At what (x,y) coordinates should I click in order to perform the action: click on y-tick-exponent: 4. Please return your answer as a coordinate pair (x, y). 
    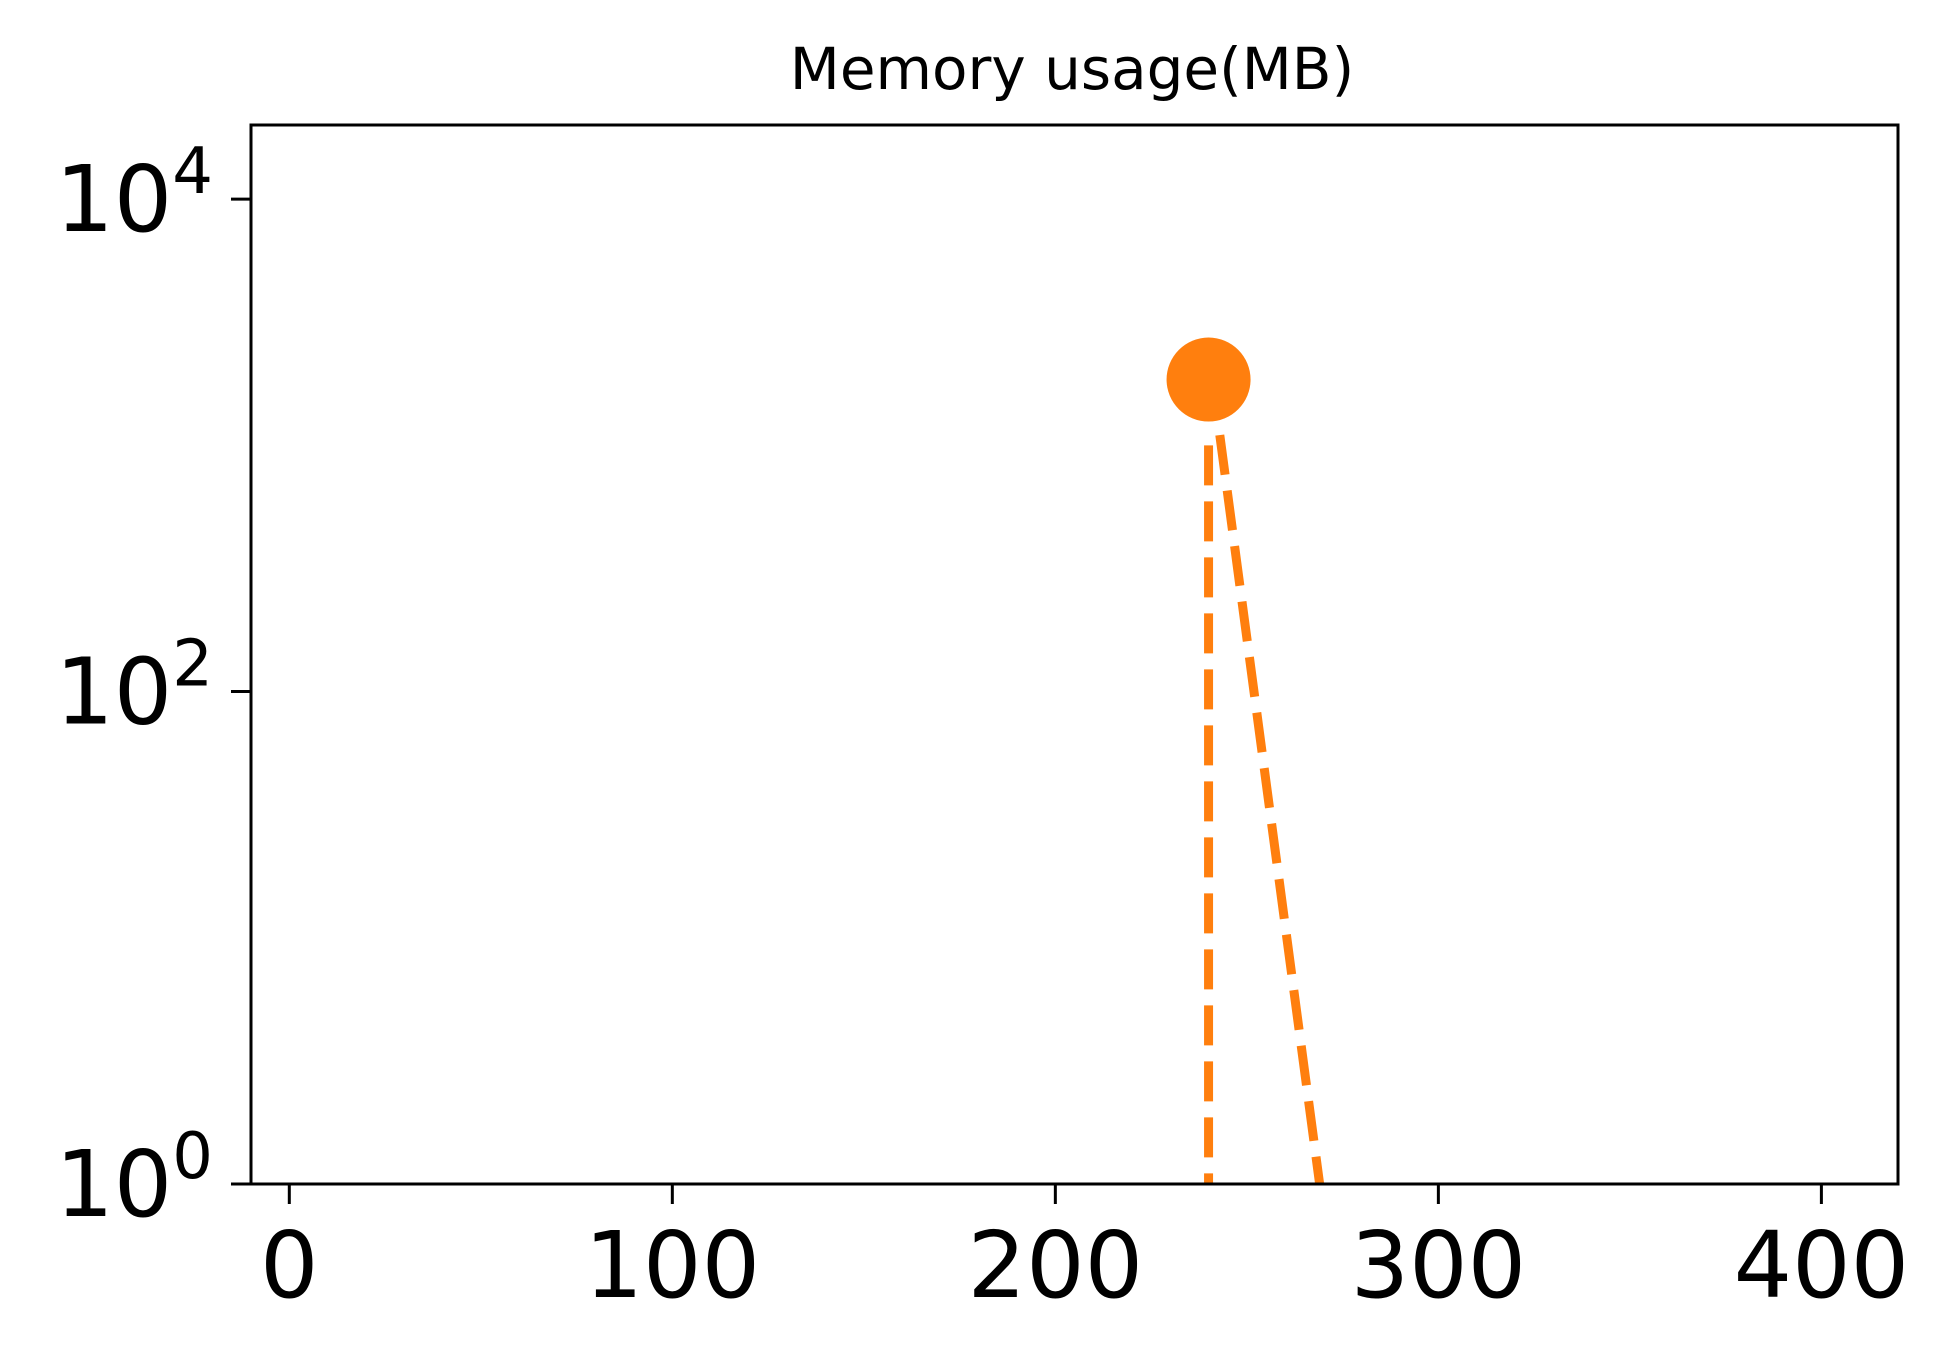
    Looking at the image, I should click on (192, 172).